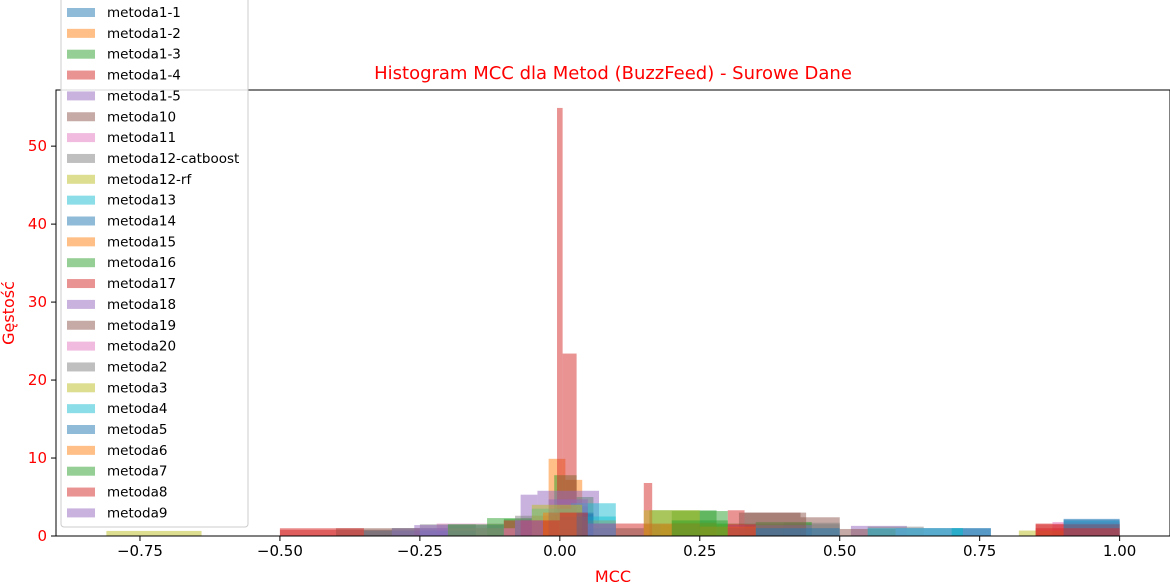 This screenshot has width=1170, height=586. Describe the element at coordinates (42, 341) in the screenshot. I see `y-axis-ticks: 0 10 20 30 40 50` at that location.